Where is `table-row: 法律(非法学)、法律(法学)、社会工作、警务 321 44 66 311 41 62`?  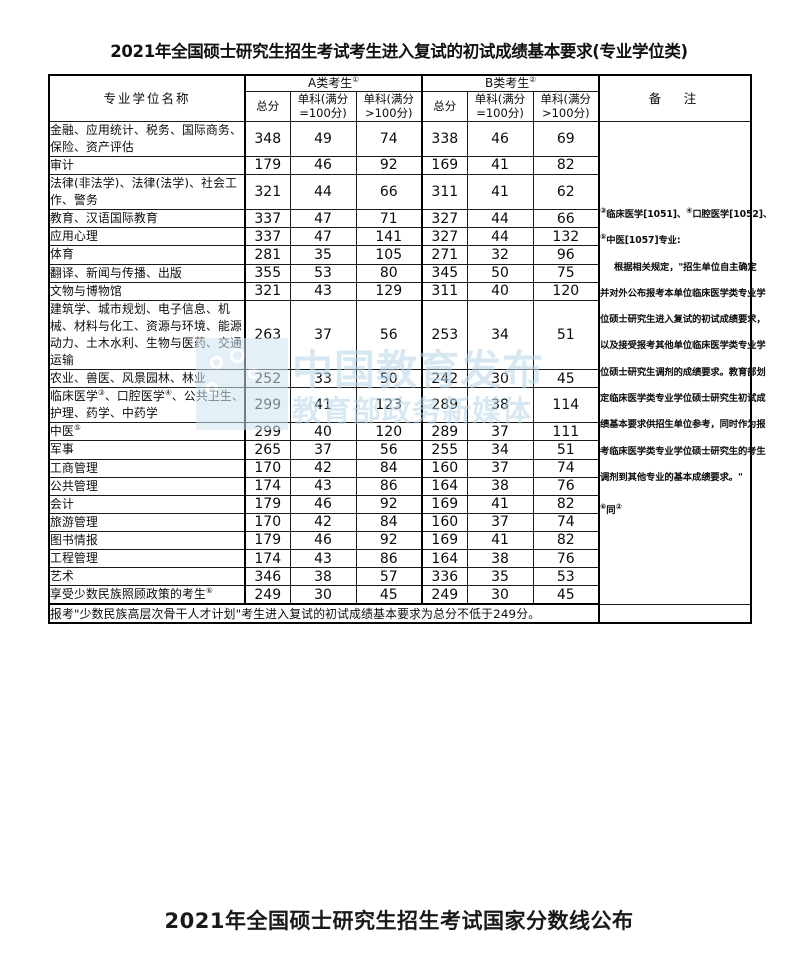 table-row: 法律(非法学)、法律(法学)、社会工作、警务 321 44 66 311 41 62 is located at coordinates (399, 192).